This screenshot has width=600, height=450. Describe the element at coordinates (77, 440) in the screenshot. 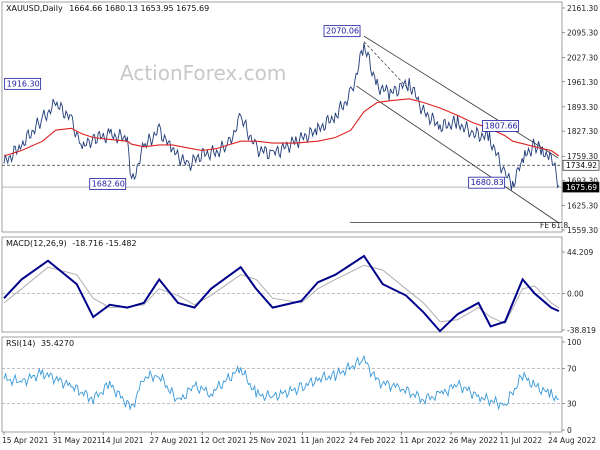

I see `xtick-label: 31 May 2021` at that location.